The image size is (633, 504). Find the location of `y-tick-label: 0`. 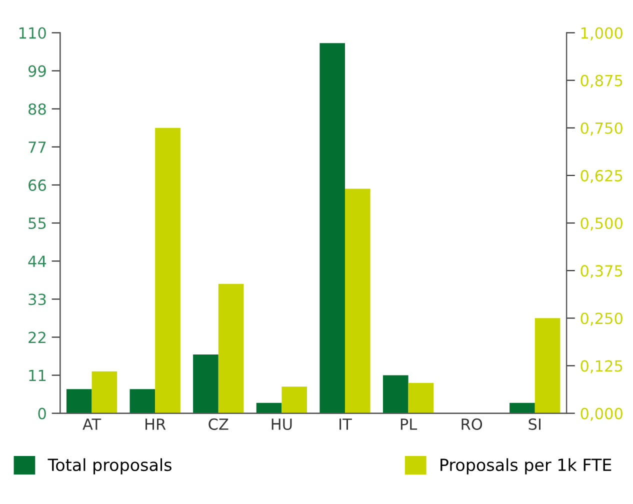

y-tick-label: 0 is located at coordinates (42, 414).